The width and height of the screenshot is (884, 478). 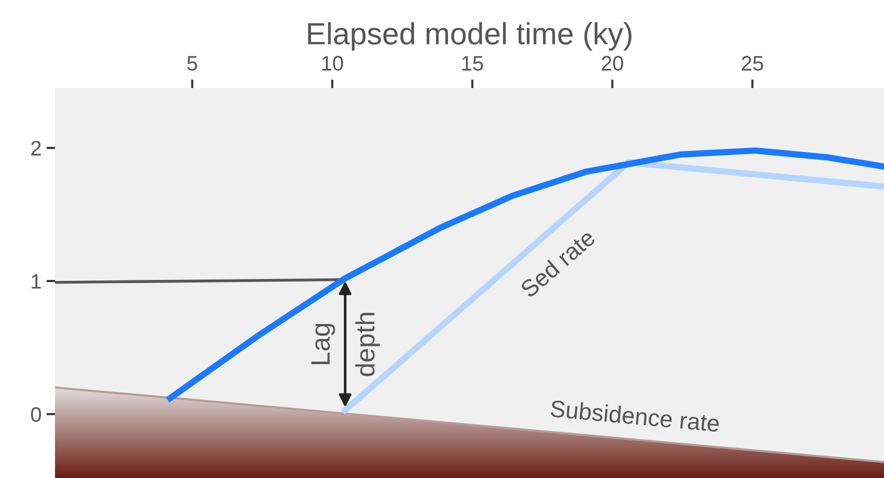 What do you see at coordinates (473, 63) in the screenshot?
I see `x-tick-label: 15` at bounding box center [473, 63].